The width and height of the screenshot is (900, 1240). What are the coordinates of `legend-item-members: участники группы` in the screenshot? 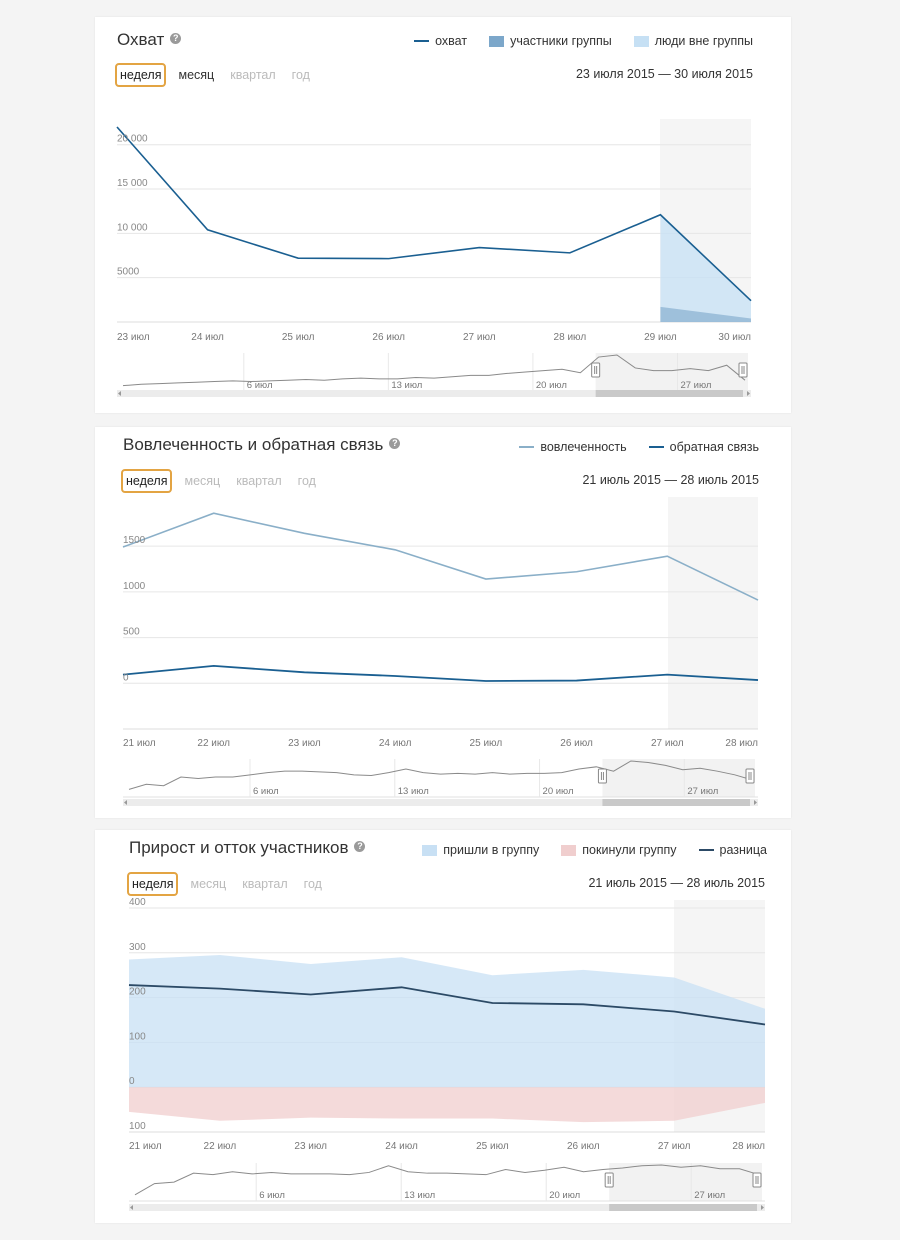 It's located at (550, 41).